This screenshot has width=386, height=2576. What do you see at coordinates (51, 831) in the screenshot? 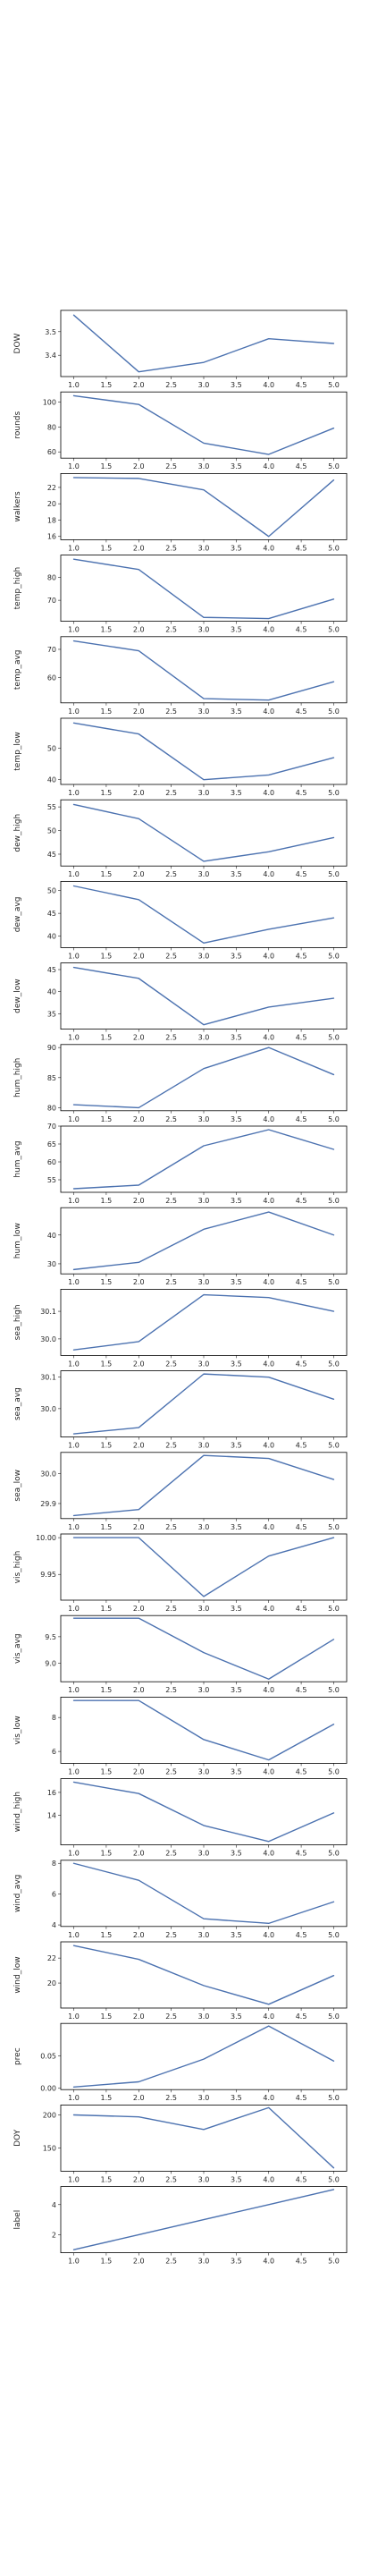
I see `y-tick-label: 50` at bounding box center [51, 831].